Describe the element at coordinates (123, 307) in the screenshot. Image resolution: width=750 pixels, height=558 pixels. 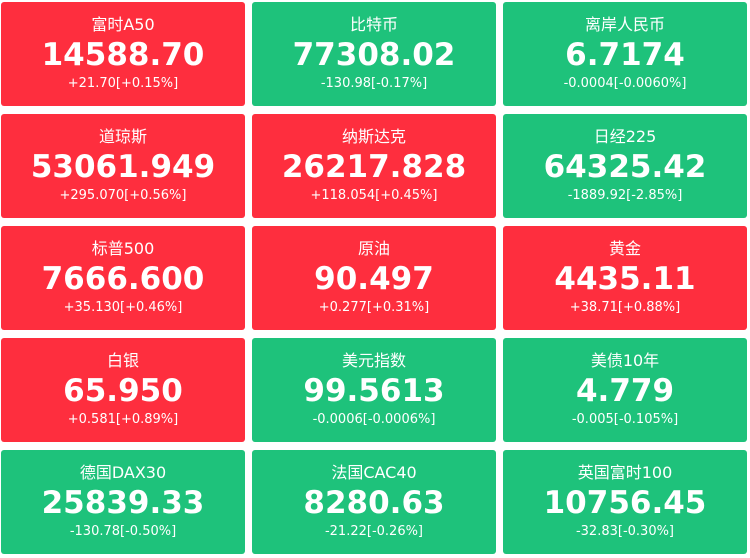
I see `quote-change: +35.130[+0.46%]` at that location.